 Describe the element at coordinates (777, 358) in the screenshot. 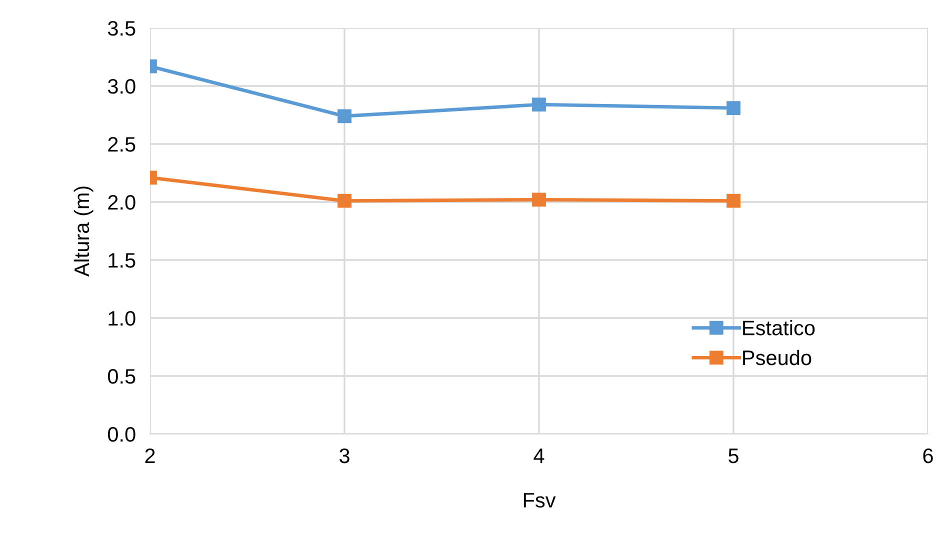

I see `legend-label: Pseudo` at that location.